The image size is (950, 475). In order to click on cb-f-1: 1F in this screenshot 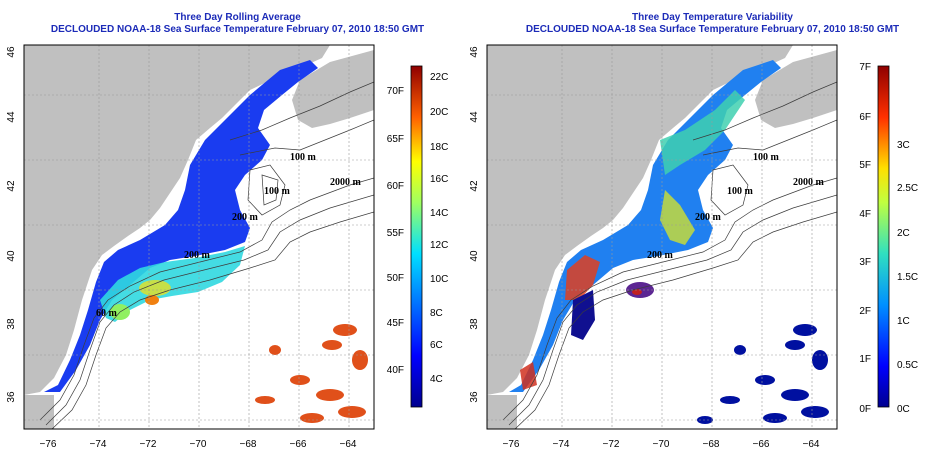, I will do `click(865, 359)`.